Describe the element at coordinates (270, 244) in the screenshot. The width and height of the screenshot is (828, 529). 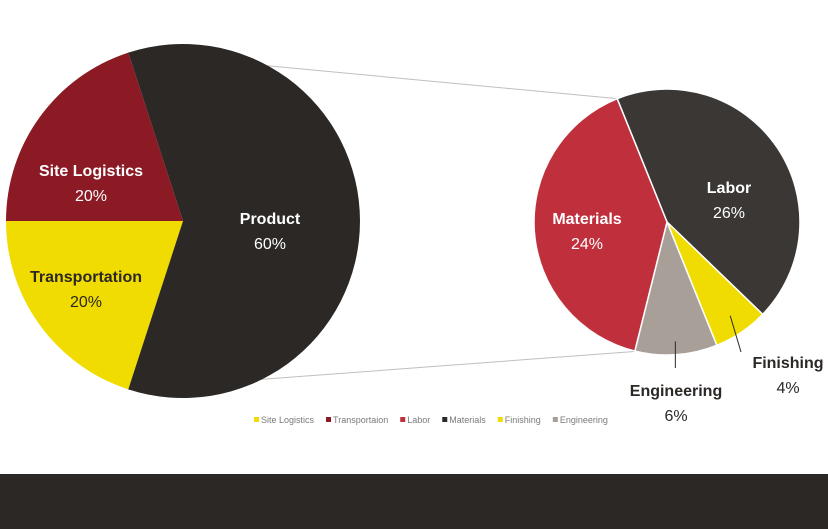
I see `main-slice-product-value-label: 60%` at that location.